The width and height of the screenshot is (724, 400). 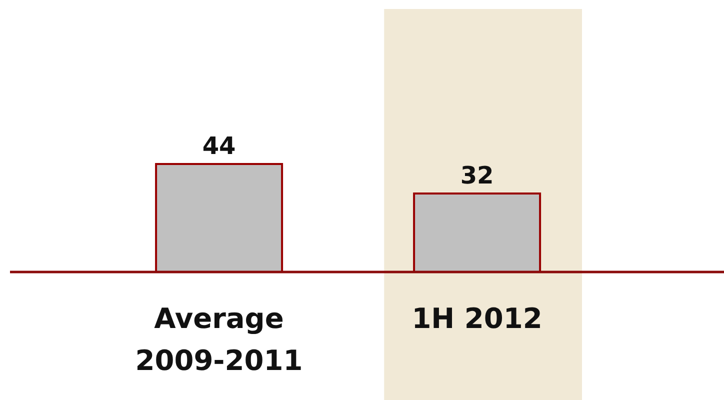 What do you see at coordinates (477, 175) in the screenshot?
I see `data-label: 32` at bounding box center [477, 175].